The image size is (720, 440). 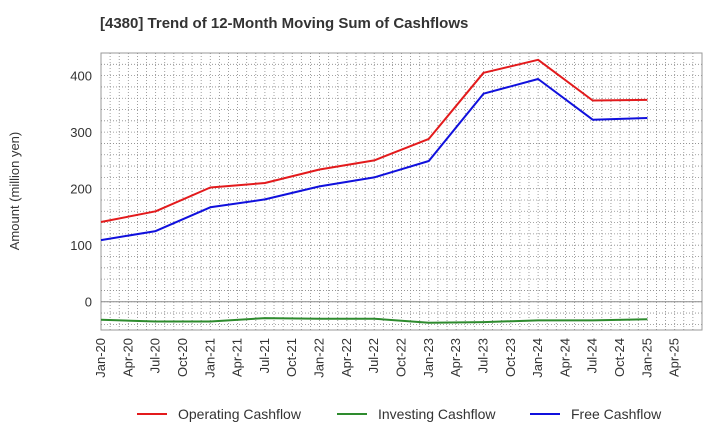 What do you see at coordinates (482, 355) in the screenshot?
I see `x-tick-label: Jul-23` at bounding box center [482, 355].